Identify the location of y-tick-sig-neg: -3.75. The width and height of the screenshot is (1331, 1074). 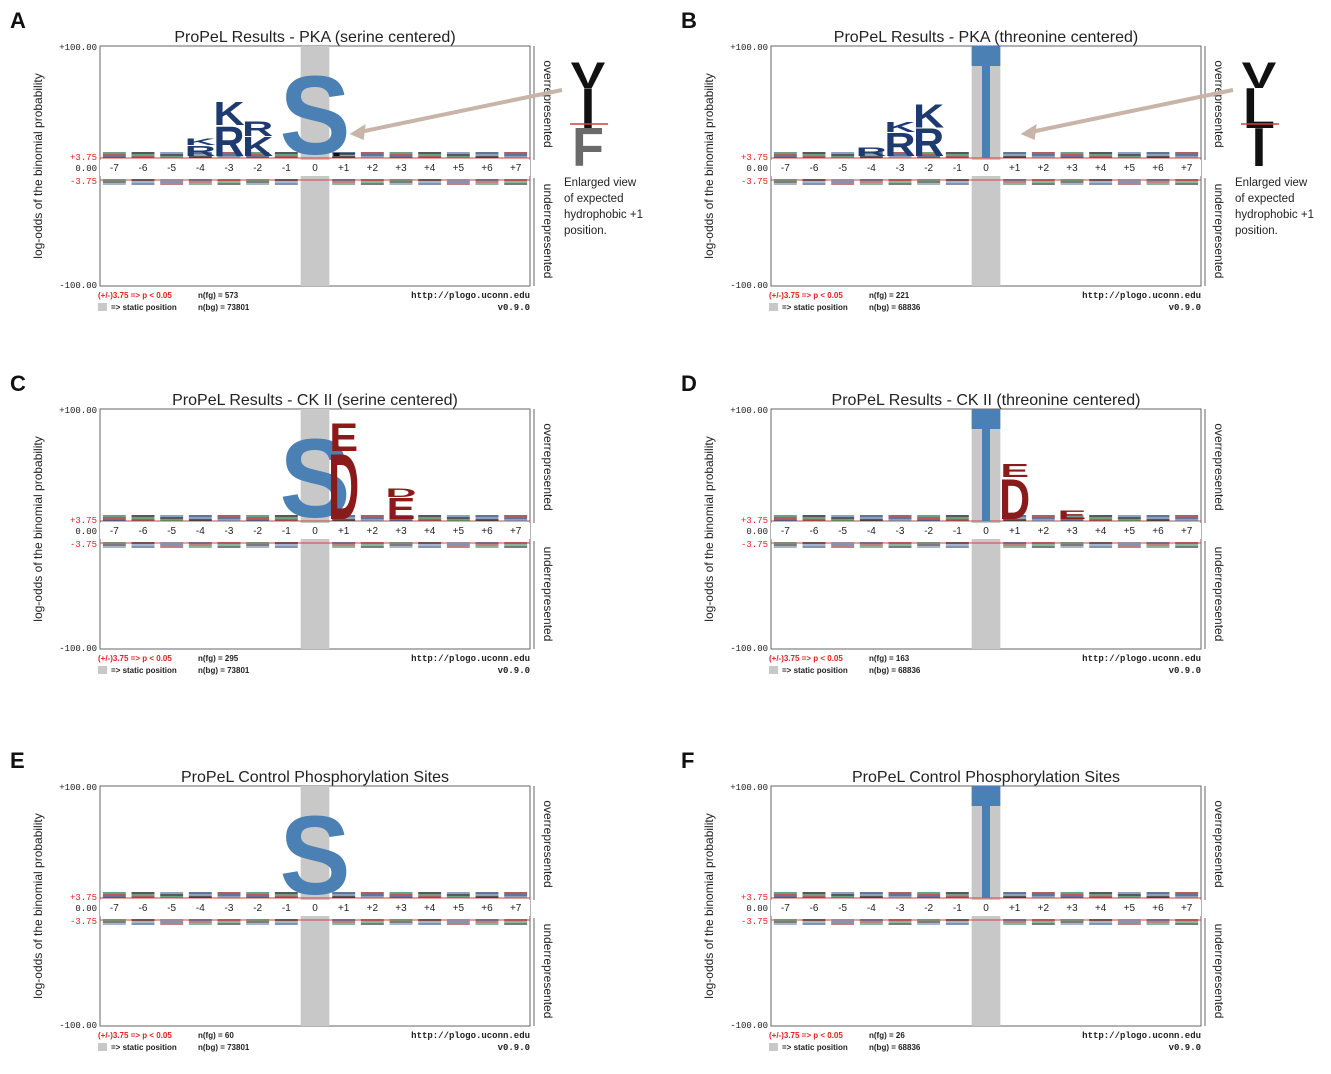
(83, 182).